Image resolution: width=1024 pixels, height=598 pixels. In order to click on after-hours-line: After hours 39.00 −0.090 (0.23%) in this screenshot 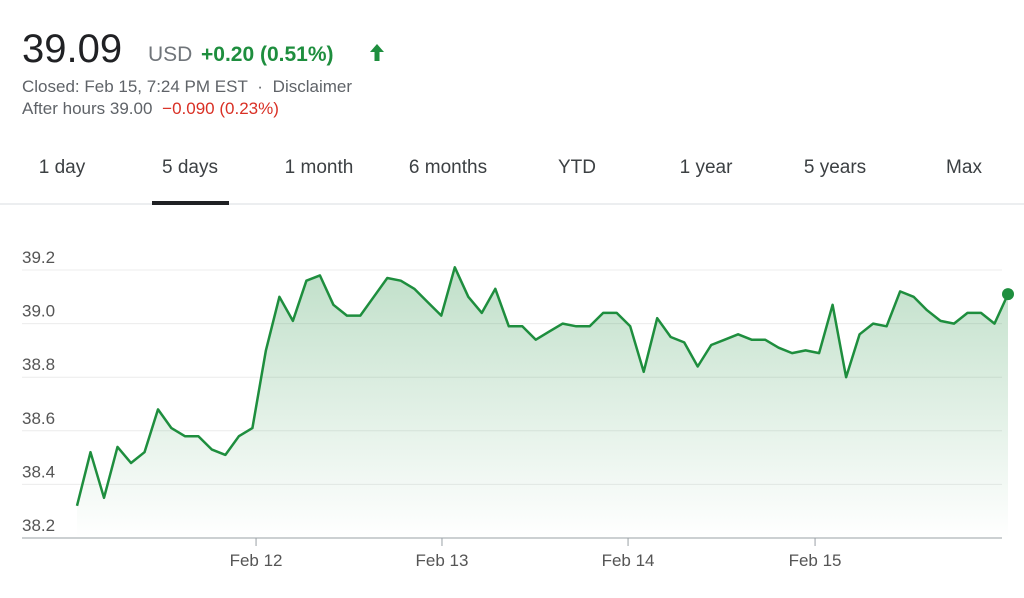, I will do `click(150, 108)`.